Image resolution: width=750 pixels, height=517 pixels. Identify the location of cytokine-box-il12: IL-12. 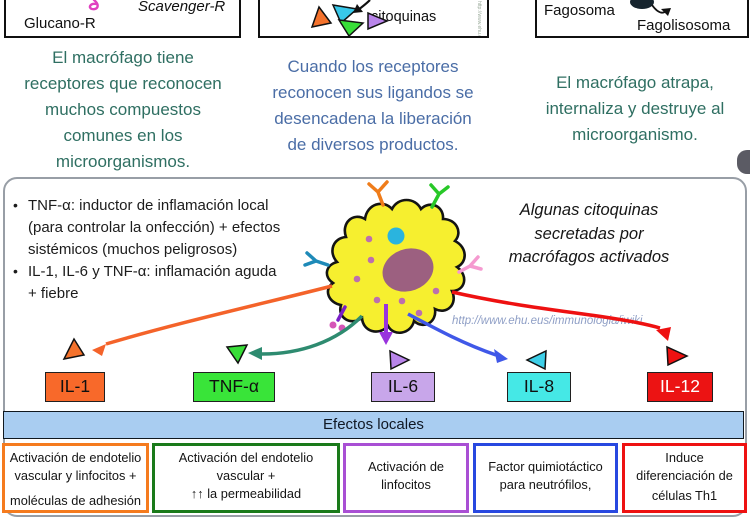
(680, 387).